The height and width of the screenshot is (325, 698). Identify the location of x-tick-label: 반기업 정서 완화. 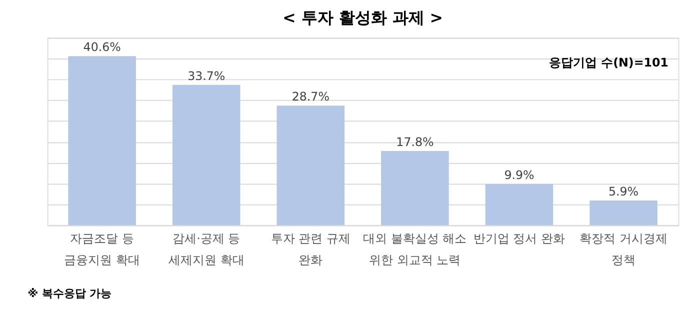
(519, 238).